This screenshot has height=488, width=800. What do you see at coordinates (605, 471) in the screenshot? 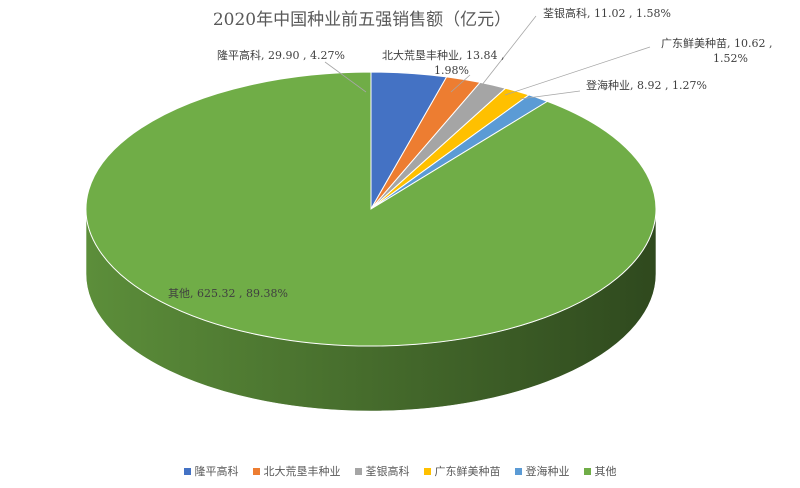
I see `legend-label: 其他` at bounding box center [605, 471].